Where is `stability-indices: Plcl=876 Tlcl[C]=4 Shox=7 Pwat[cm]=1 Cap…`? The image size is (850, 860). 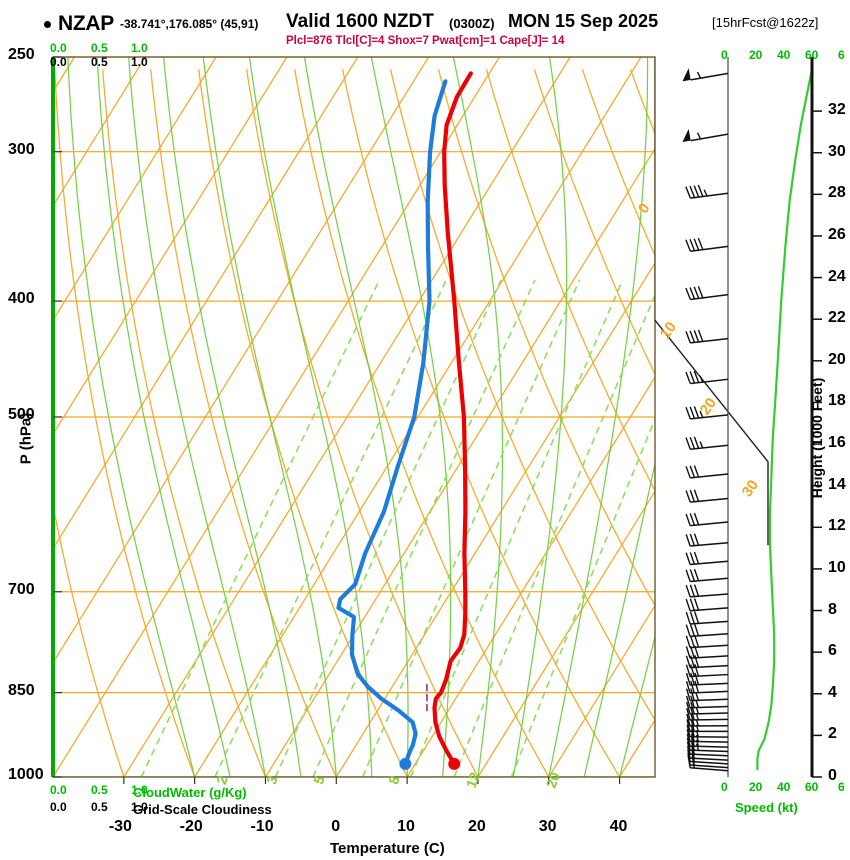
stability-indices: Plcl=876 Tlcl[C]=4 Shox=7 Pwat[cm]=1 Cap… is located at coordinates (425, 41).